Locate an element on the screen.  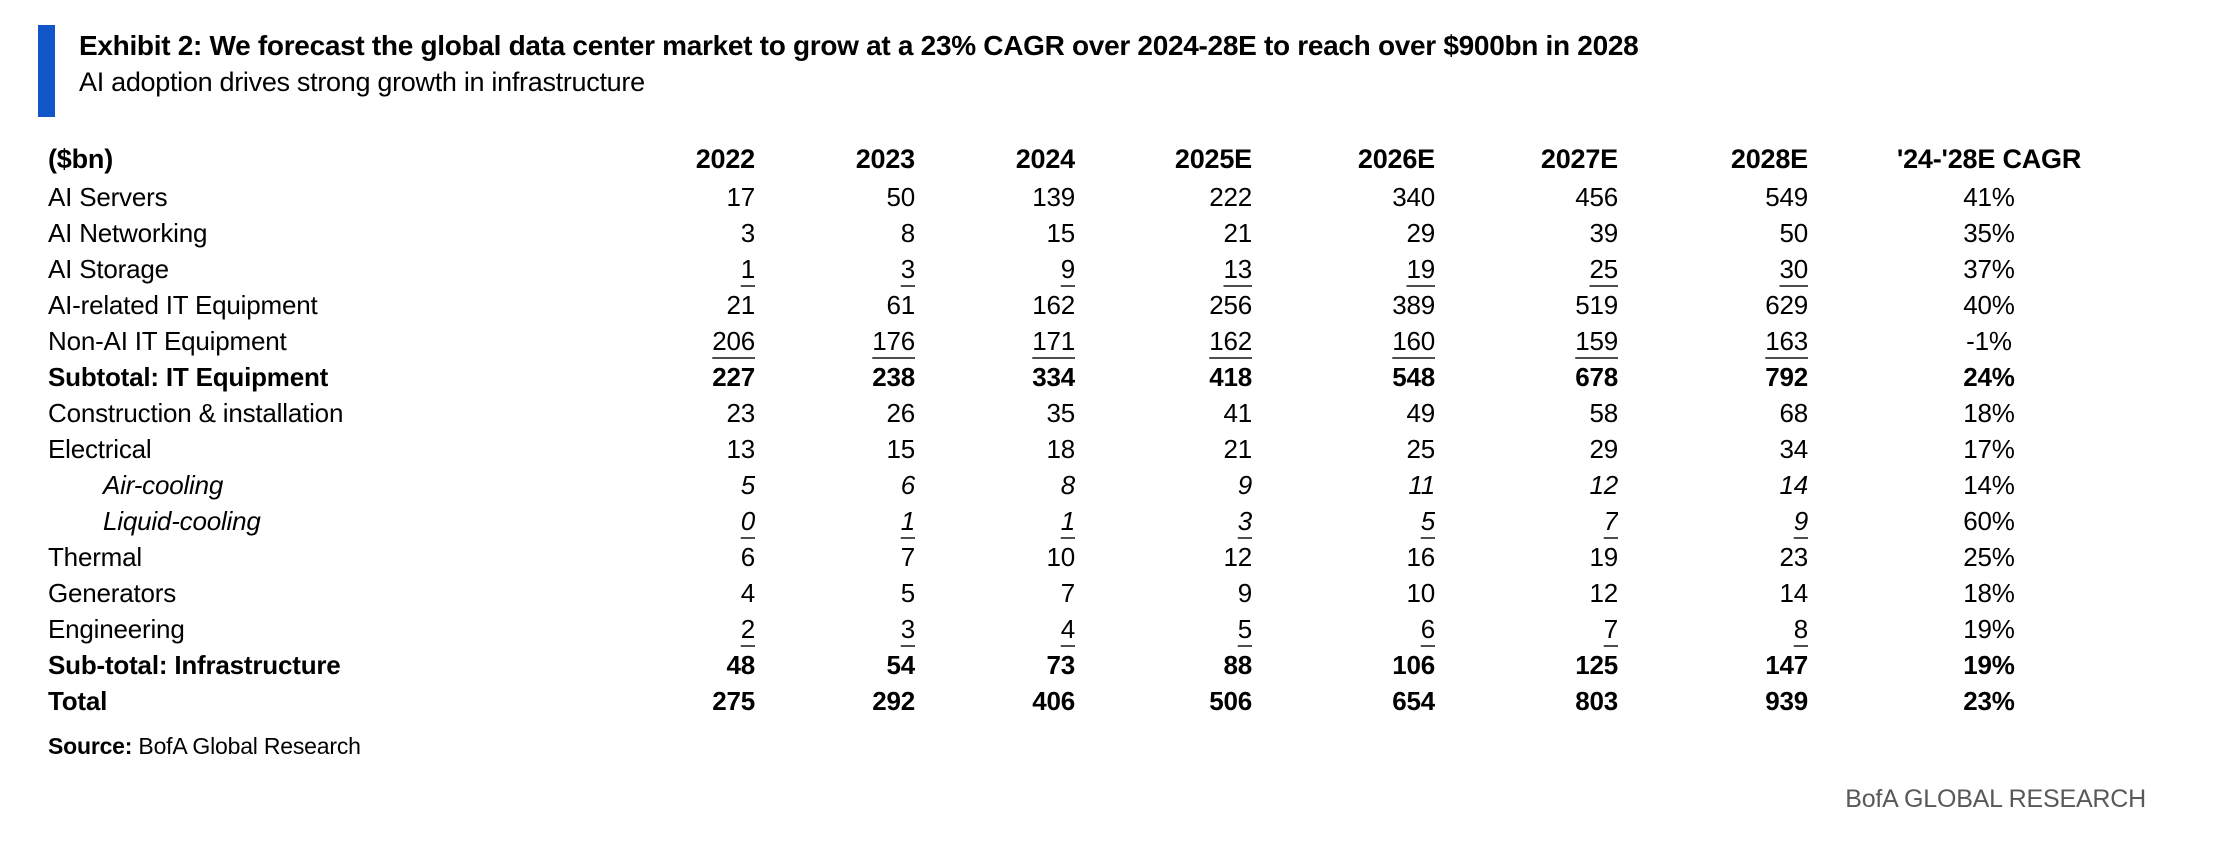
row-label: Subtotal: IT Equipment is located at coordinates (188, 377).